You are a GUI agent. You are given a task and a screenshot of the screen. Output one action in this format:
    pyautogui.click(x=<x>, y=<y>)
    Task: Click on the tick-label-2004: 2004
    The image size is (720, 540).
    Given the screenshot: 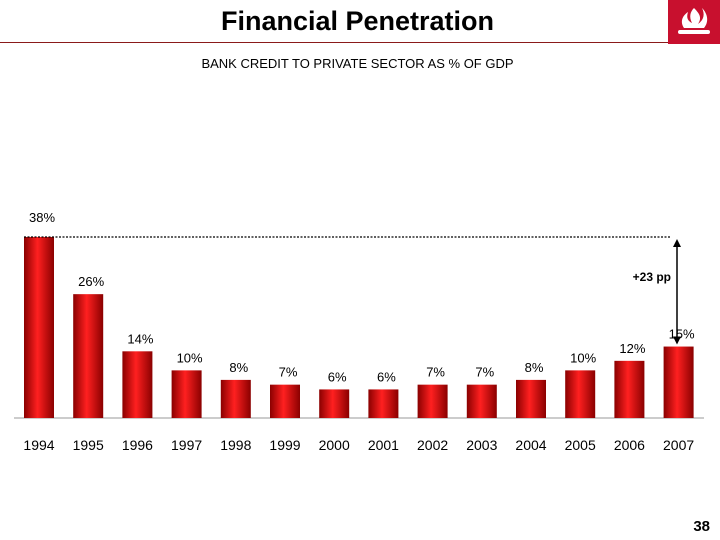 What is the action you would take?
    pyautogui.click(x=530, y=445)
    